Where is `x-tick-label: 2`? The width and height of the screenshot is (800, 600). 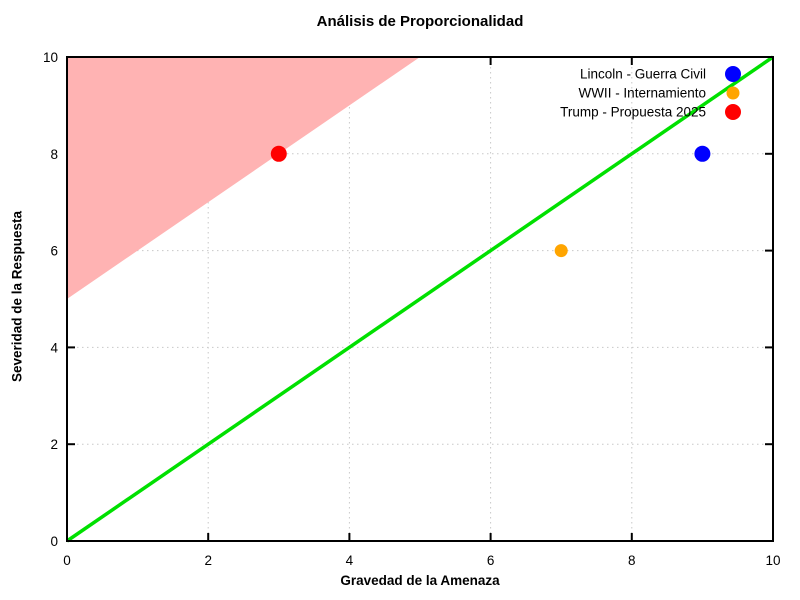 x-tick-label: 2 is located at coordinates (208, 560).